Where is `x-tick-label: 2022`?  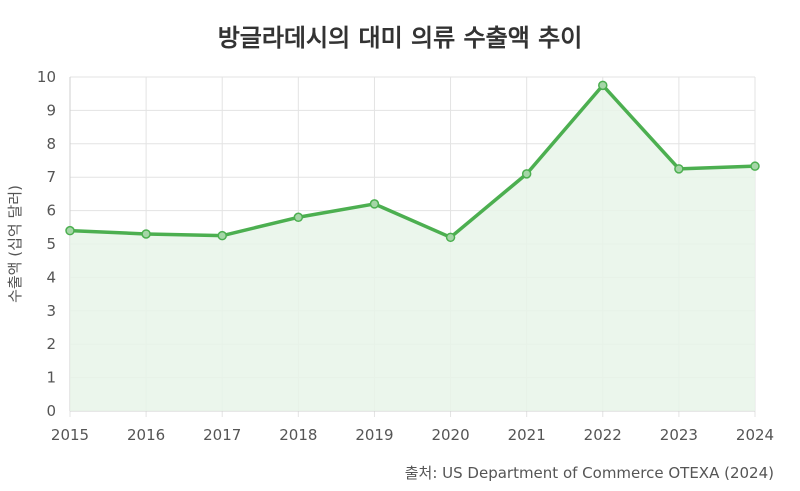
x-tick-label: 2022 is located at coordinates (603, 435).